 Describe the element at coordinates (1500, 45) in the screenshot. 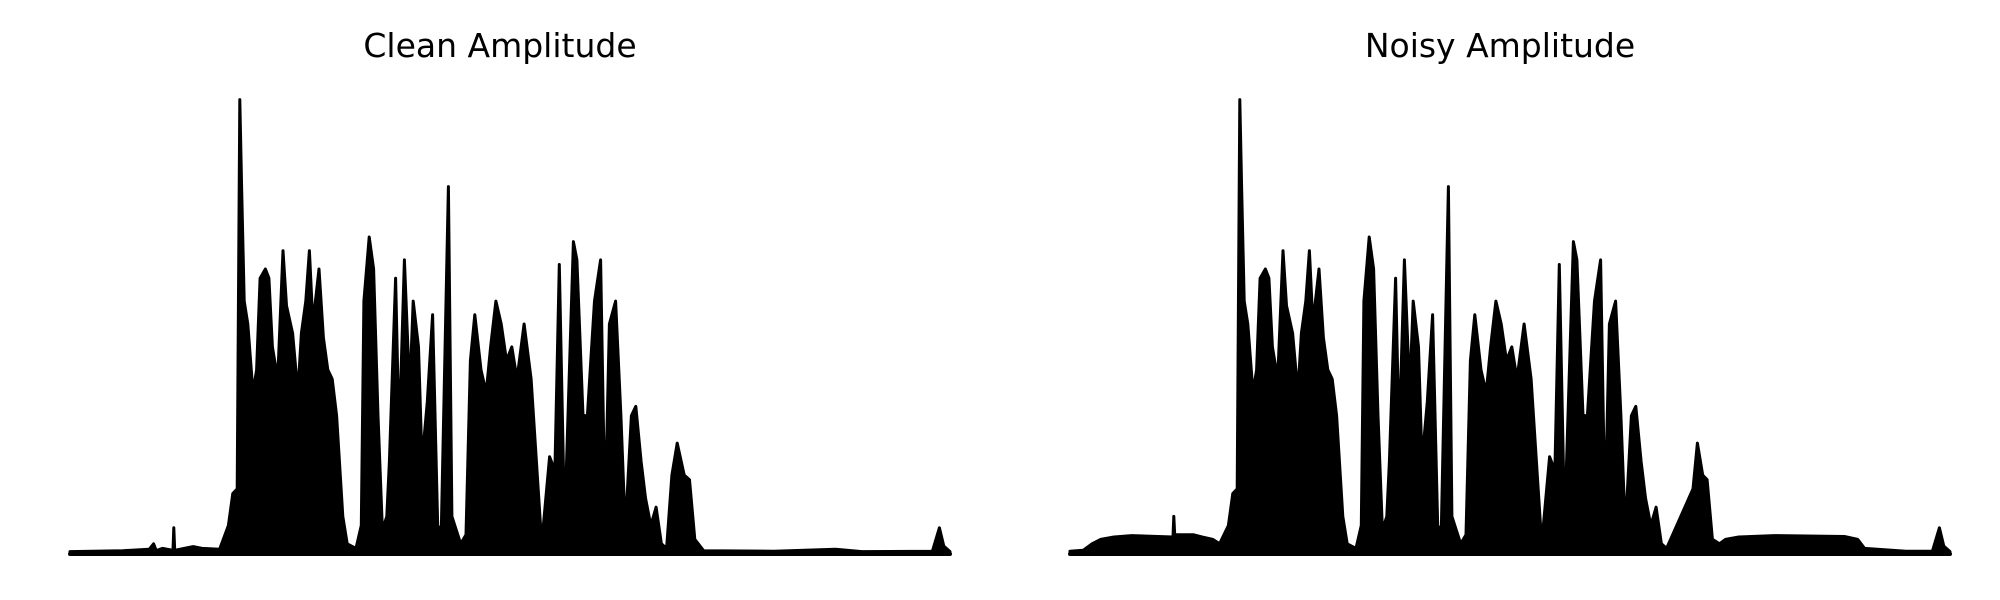

I see `chart-title: Noisy Amplitude` at that location.